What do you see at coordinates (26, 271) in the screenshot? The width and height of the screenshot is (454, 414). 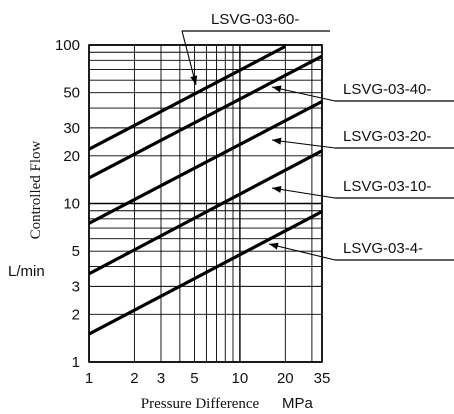 I see `y-axis-unit: L/min` at bounding box center [26, 271].